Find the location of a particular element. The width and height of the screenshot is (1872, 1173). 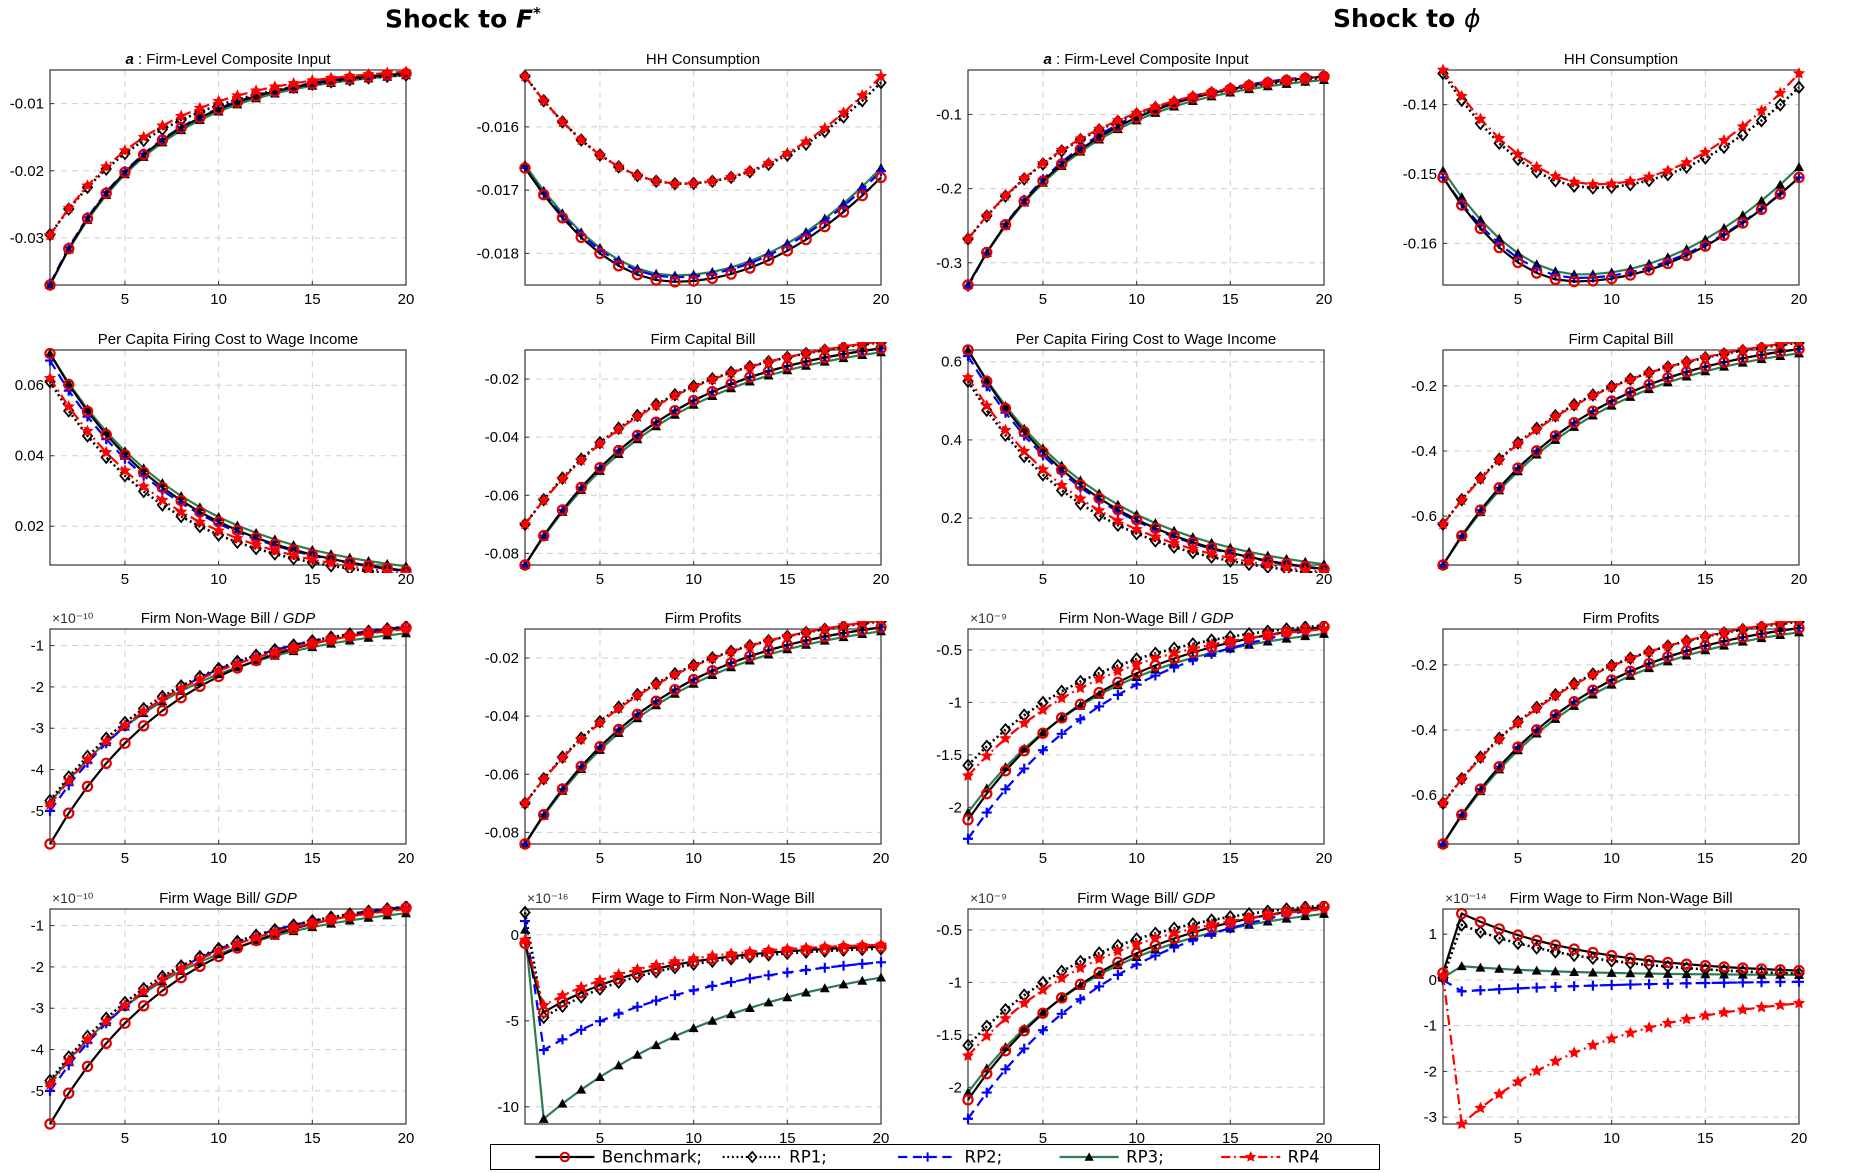

y-tick-label: -0.15 is located at coordinates (1420, 174).